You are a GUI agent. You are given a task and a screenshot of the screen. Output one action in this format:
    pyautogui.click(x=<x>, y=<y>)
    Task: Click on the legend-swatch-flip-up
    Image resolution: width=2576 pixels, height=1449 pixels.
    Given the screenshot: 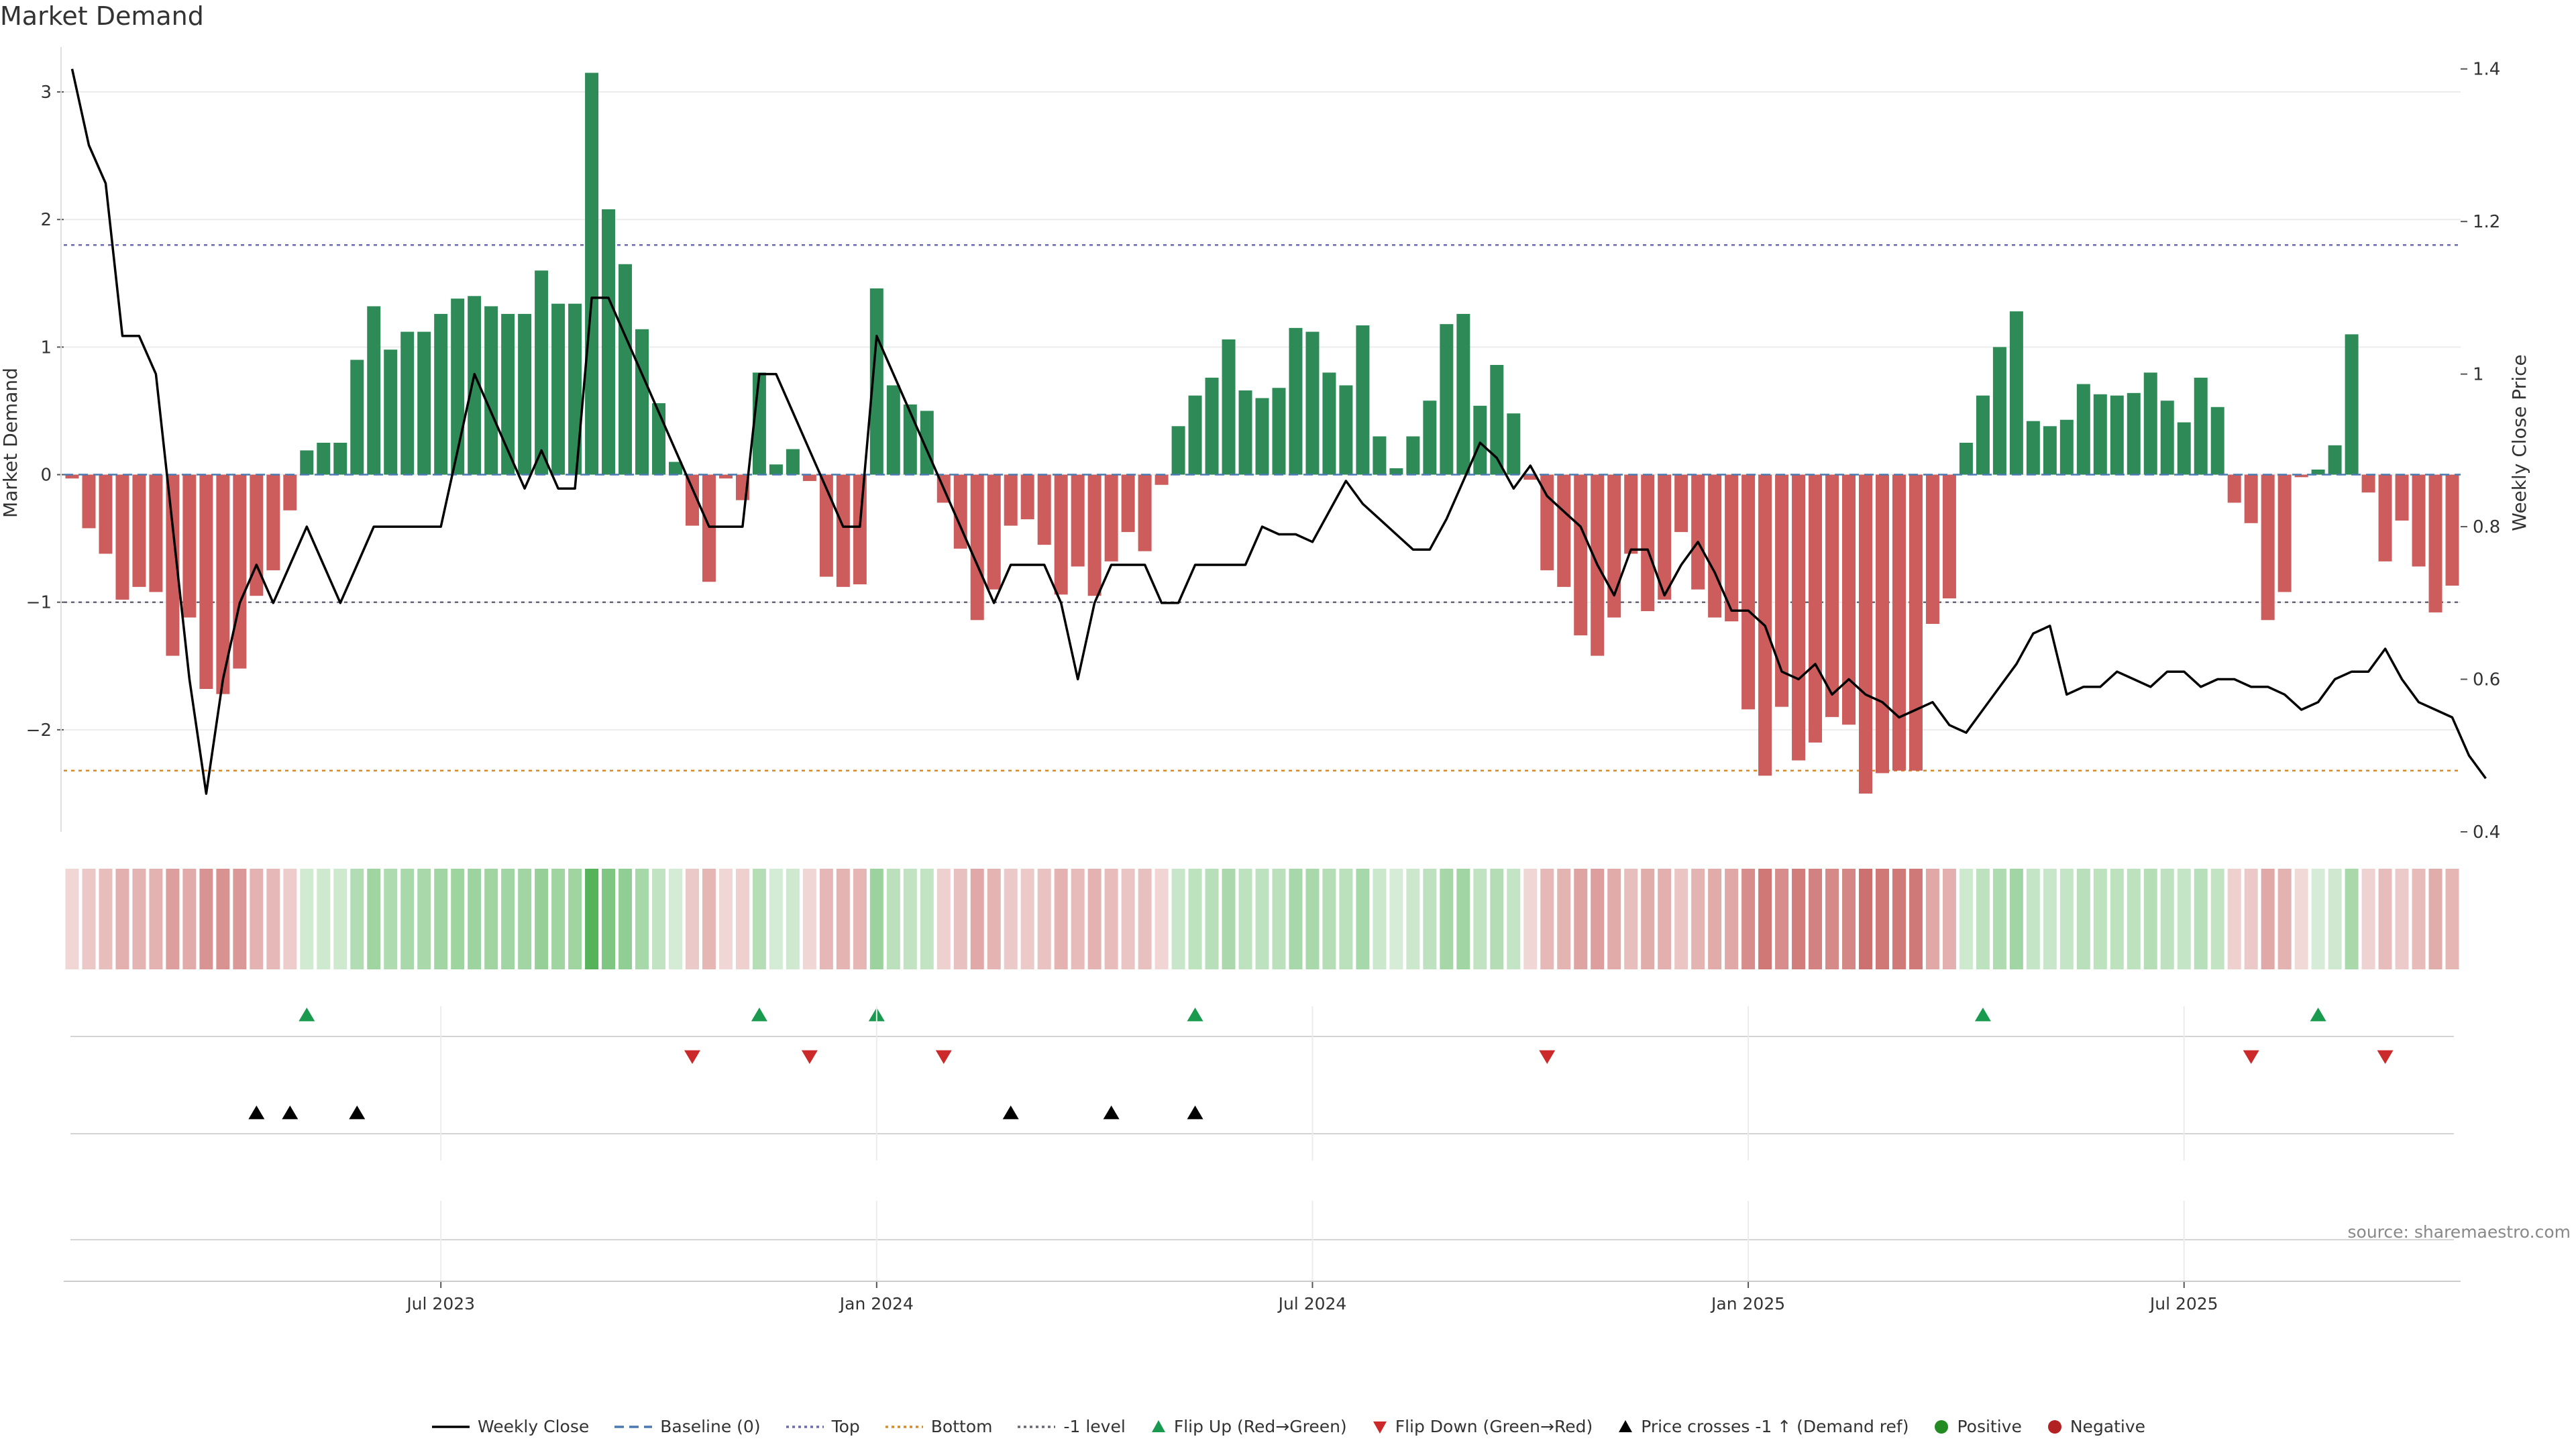 What is the action you would take?
    pyautogui.click(x=1158, y=1425)
    